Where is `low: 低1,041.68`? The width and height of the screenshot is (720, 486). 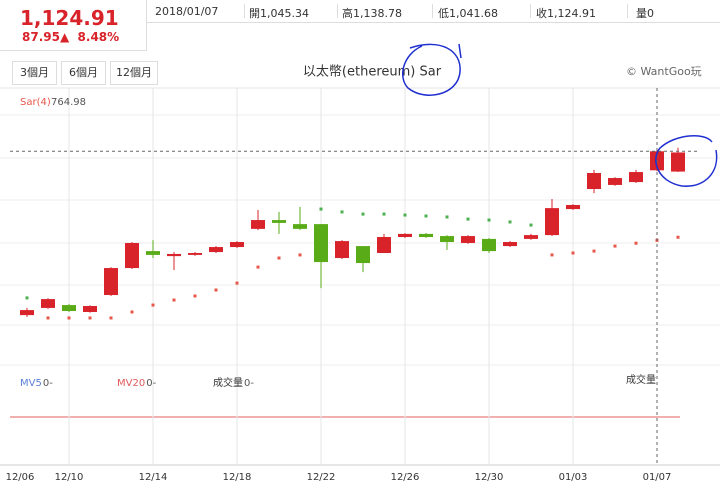 low: 低1,041.68 is located at coordinates (468, 13).